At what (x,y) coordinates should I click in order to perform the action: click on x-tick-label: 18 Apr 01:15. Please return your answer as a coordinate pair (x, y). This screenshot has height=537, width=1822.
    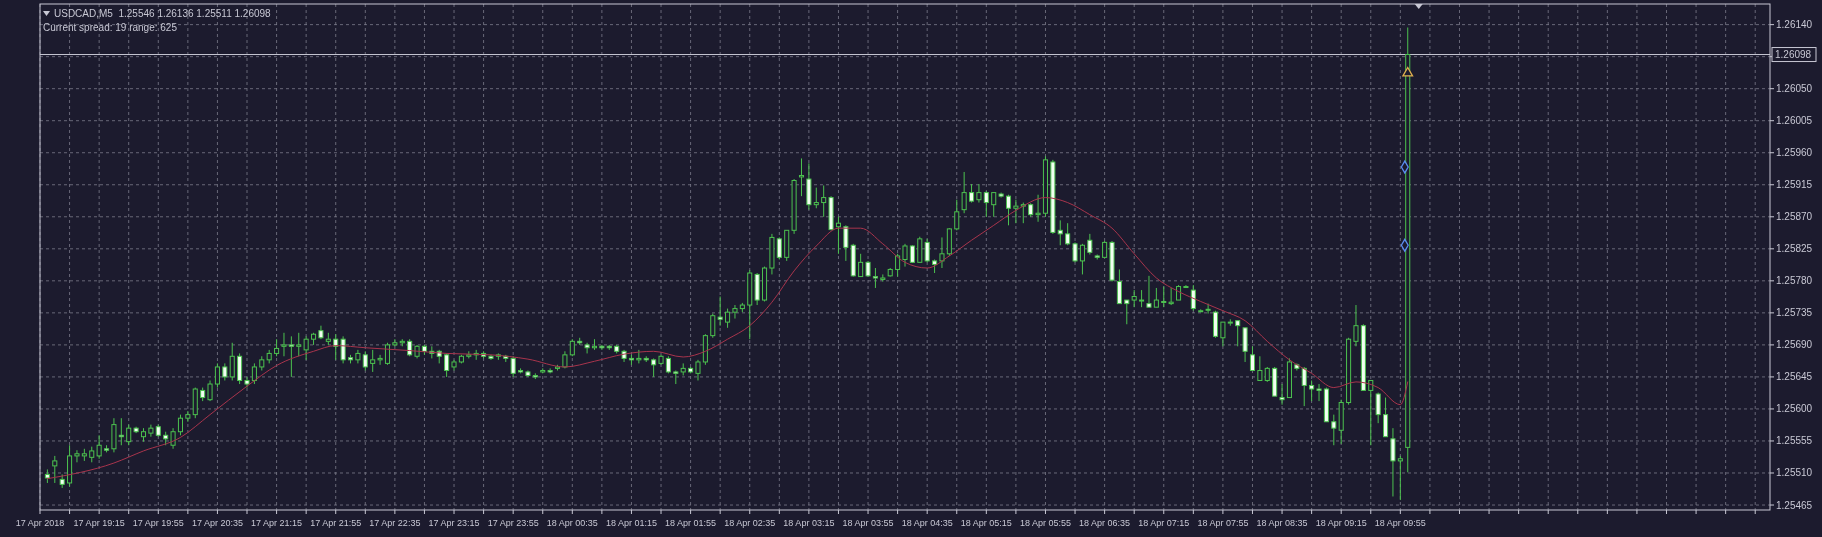
    Looking at the image, I should click on (631, 523).